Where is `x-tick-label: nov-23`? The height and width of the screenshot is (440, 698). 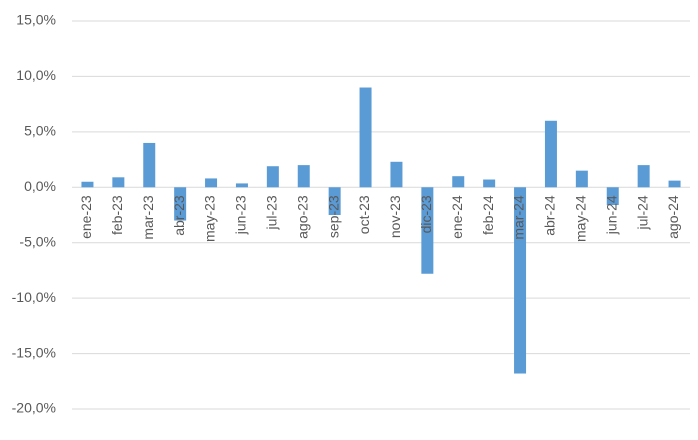
x-tick-label: nov-23 is located at coordinates (395, 216).